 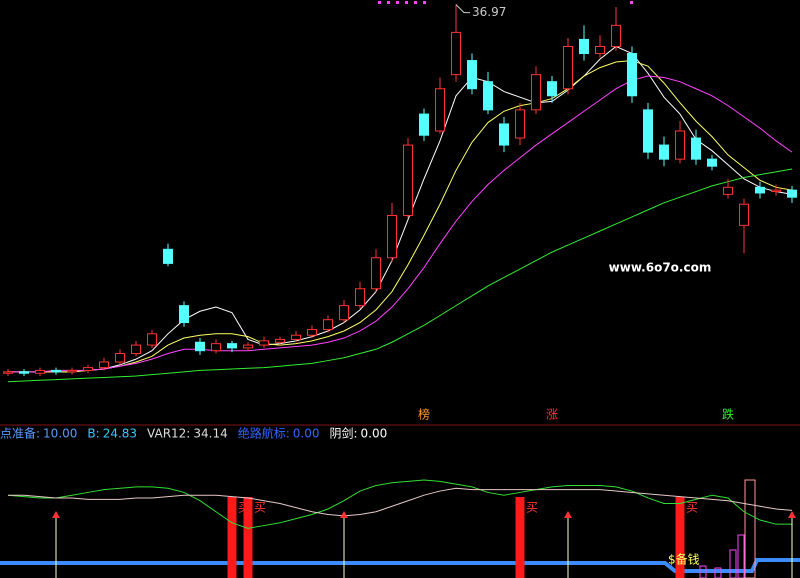 I want to click on indicator-name: B:, so click(x=93, y=434).